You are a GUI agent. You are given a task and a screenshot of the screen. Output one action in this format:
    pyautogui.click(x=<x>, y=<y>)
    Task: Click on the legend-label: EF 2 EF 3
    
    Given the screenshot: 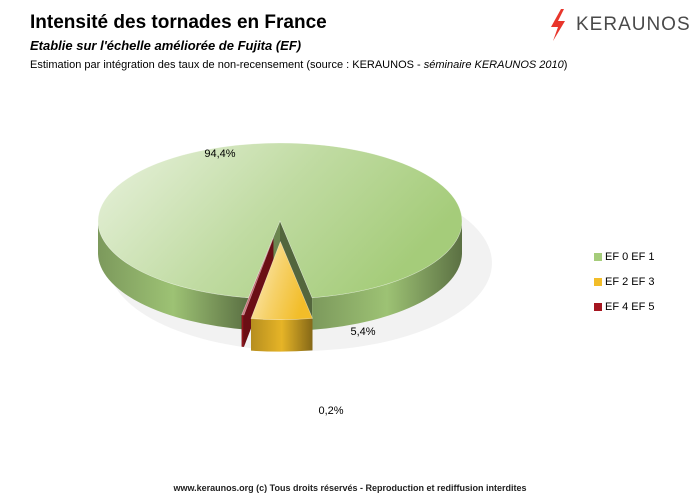 What is the action you would take?
    pyautogui.click(x=630, y=281)
    